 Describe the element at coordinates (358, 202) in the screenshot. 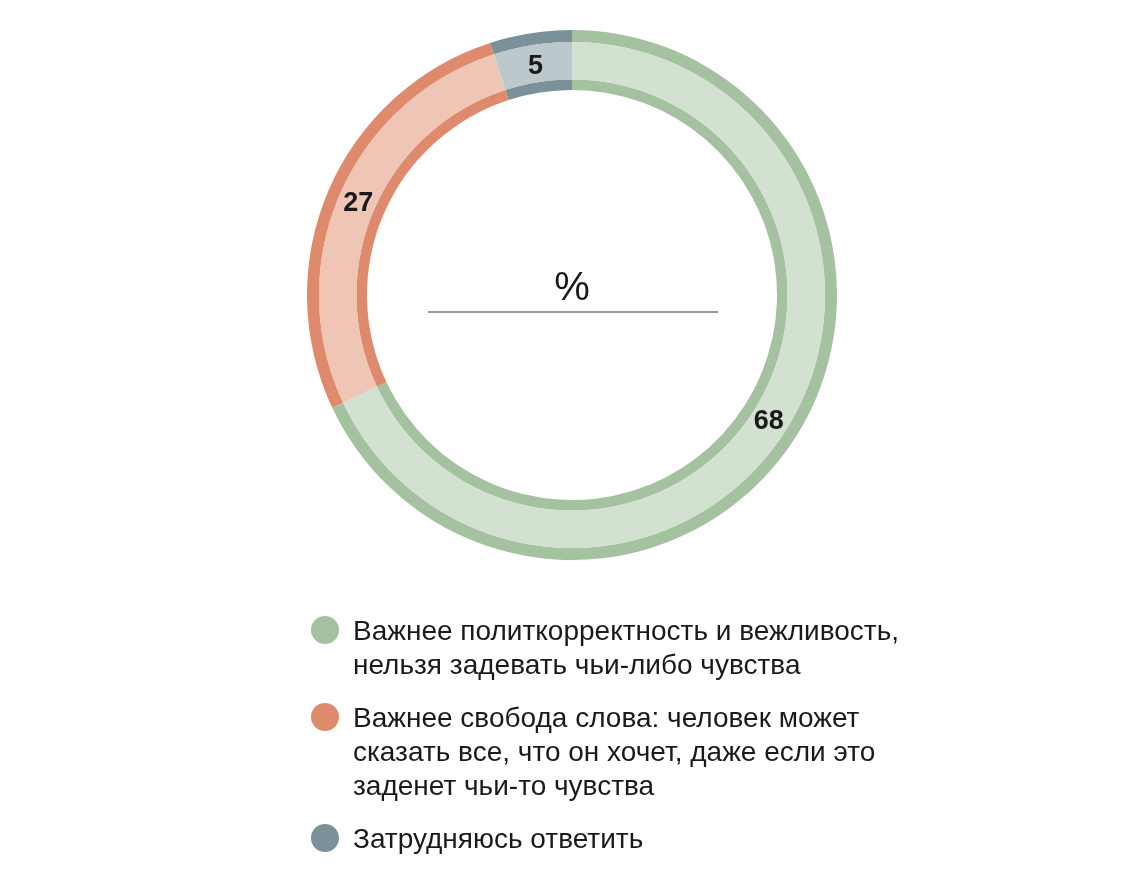

I see `data-label: 27` at that location.